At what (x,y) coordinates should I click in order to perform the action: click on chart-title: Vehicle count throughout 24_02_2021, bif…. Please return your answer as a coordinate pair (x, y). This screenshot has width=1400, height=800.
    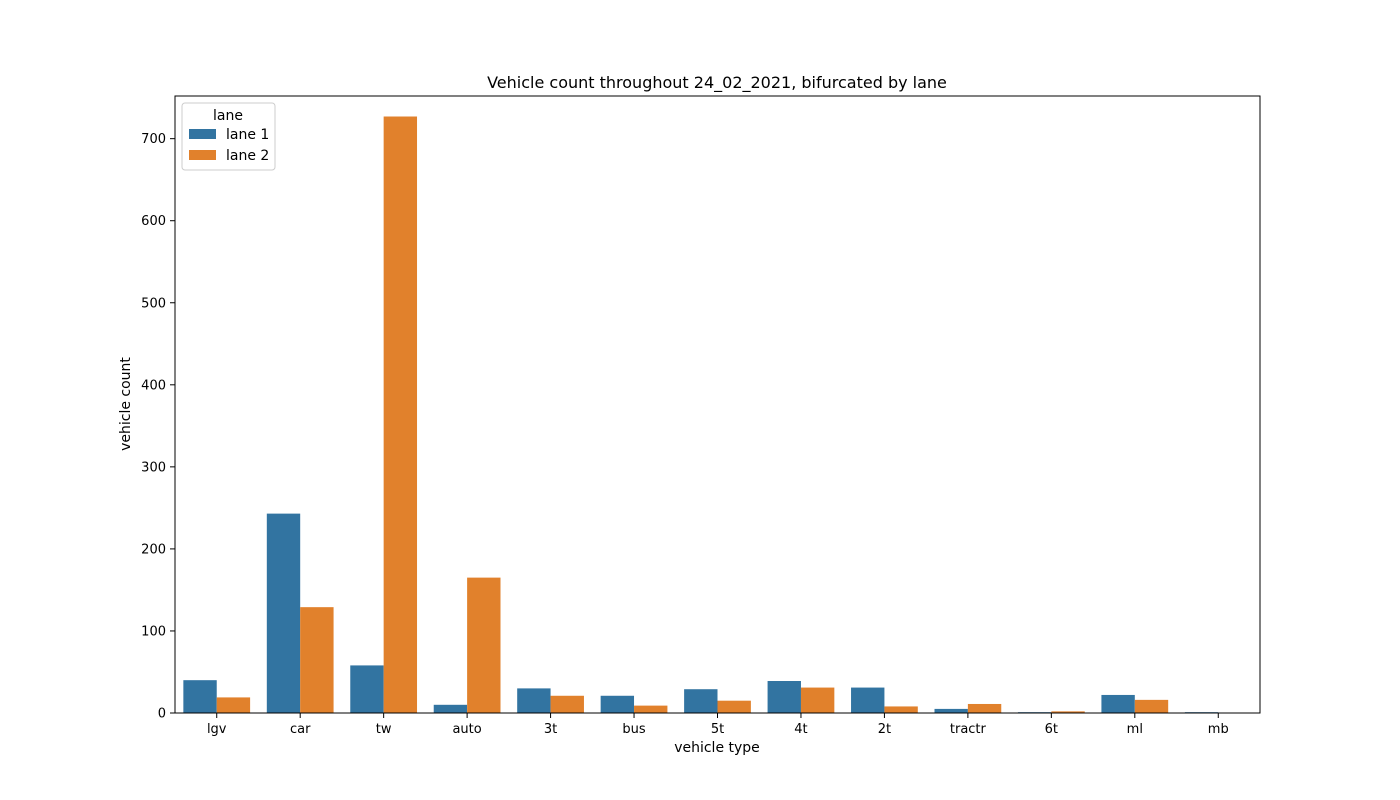
    Looking at the image, I should click on (717, 83).